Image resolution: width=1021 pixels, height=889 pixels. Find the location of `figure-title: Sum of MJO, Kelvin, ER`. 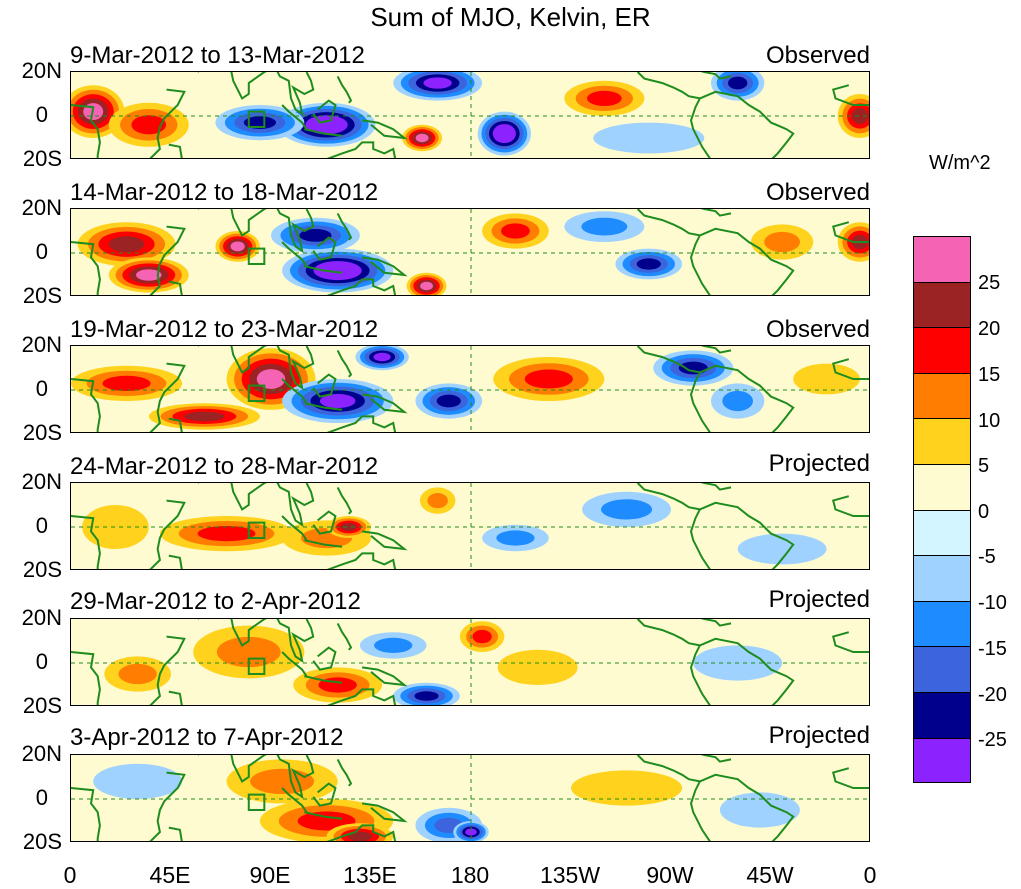

figure-title: Sum of MJO, Kelvin, ER is located at coordinates (510, 17).